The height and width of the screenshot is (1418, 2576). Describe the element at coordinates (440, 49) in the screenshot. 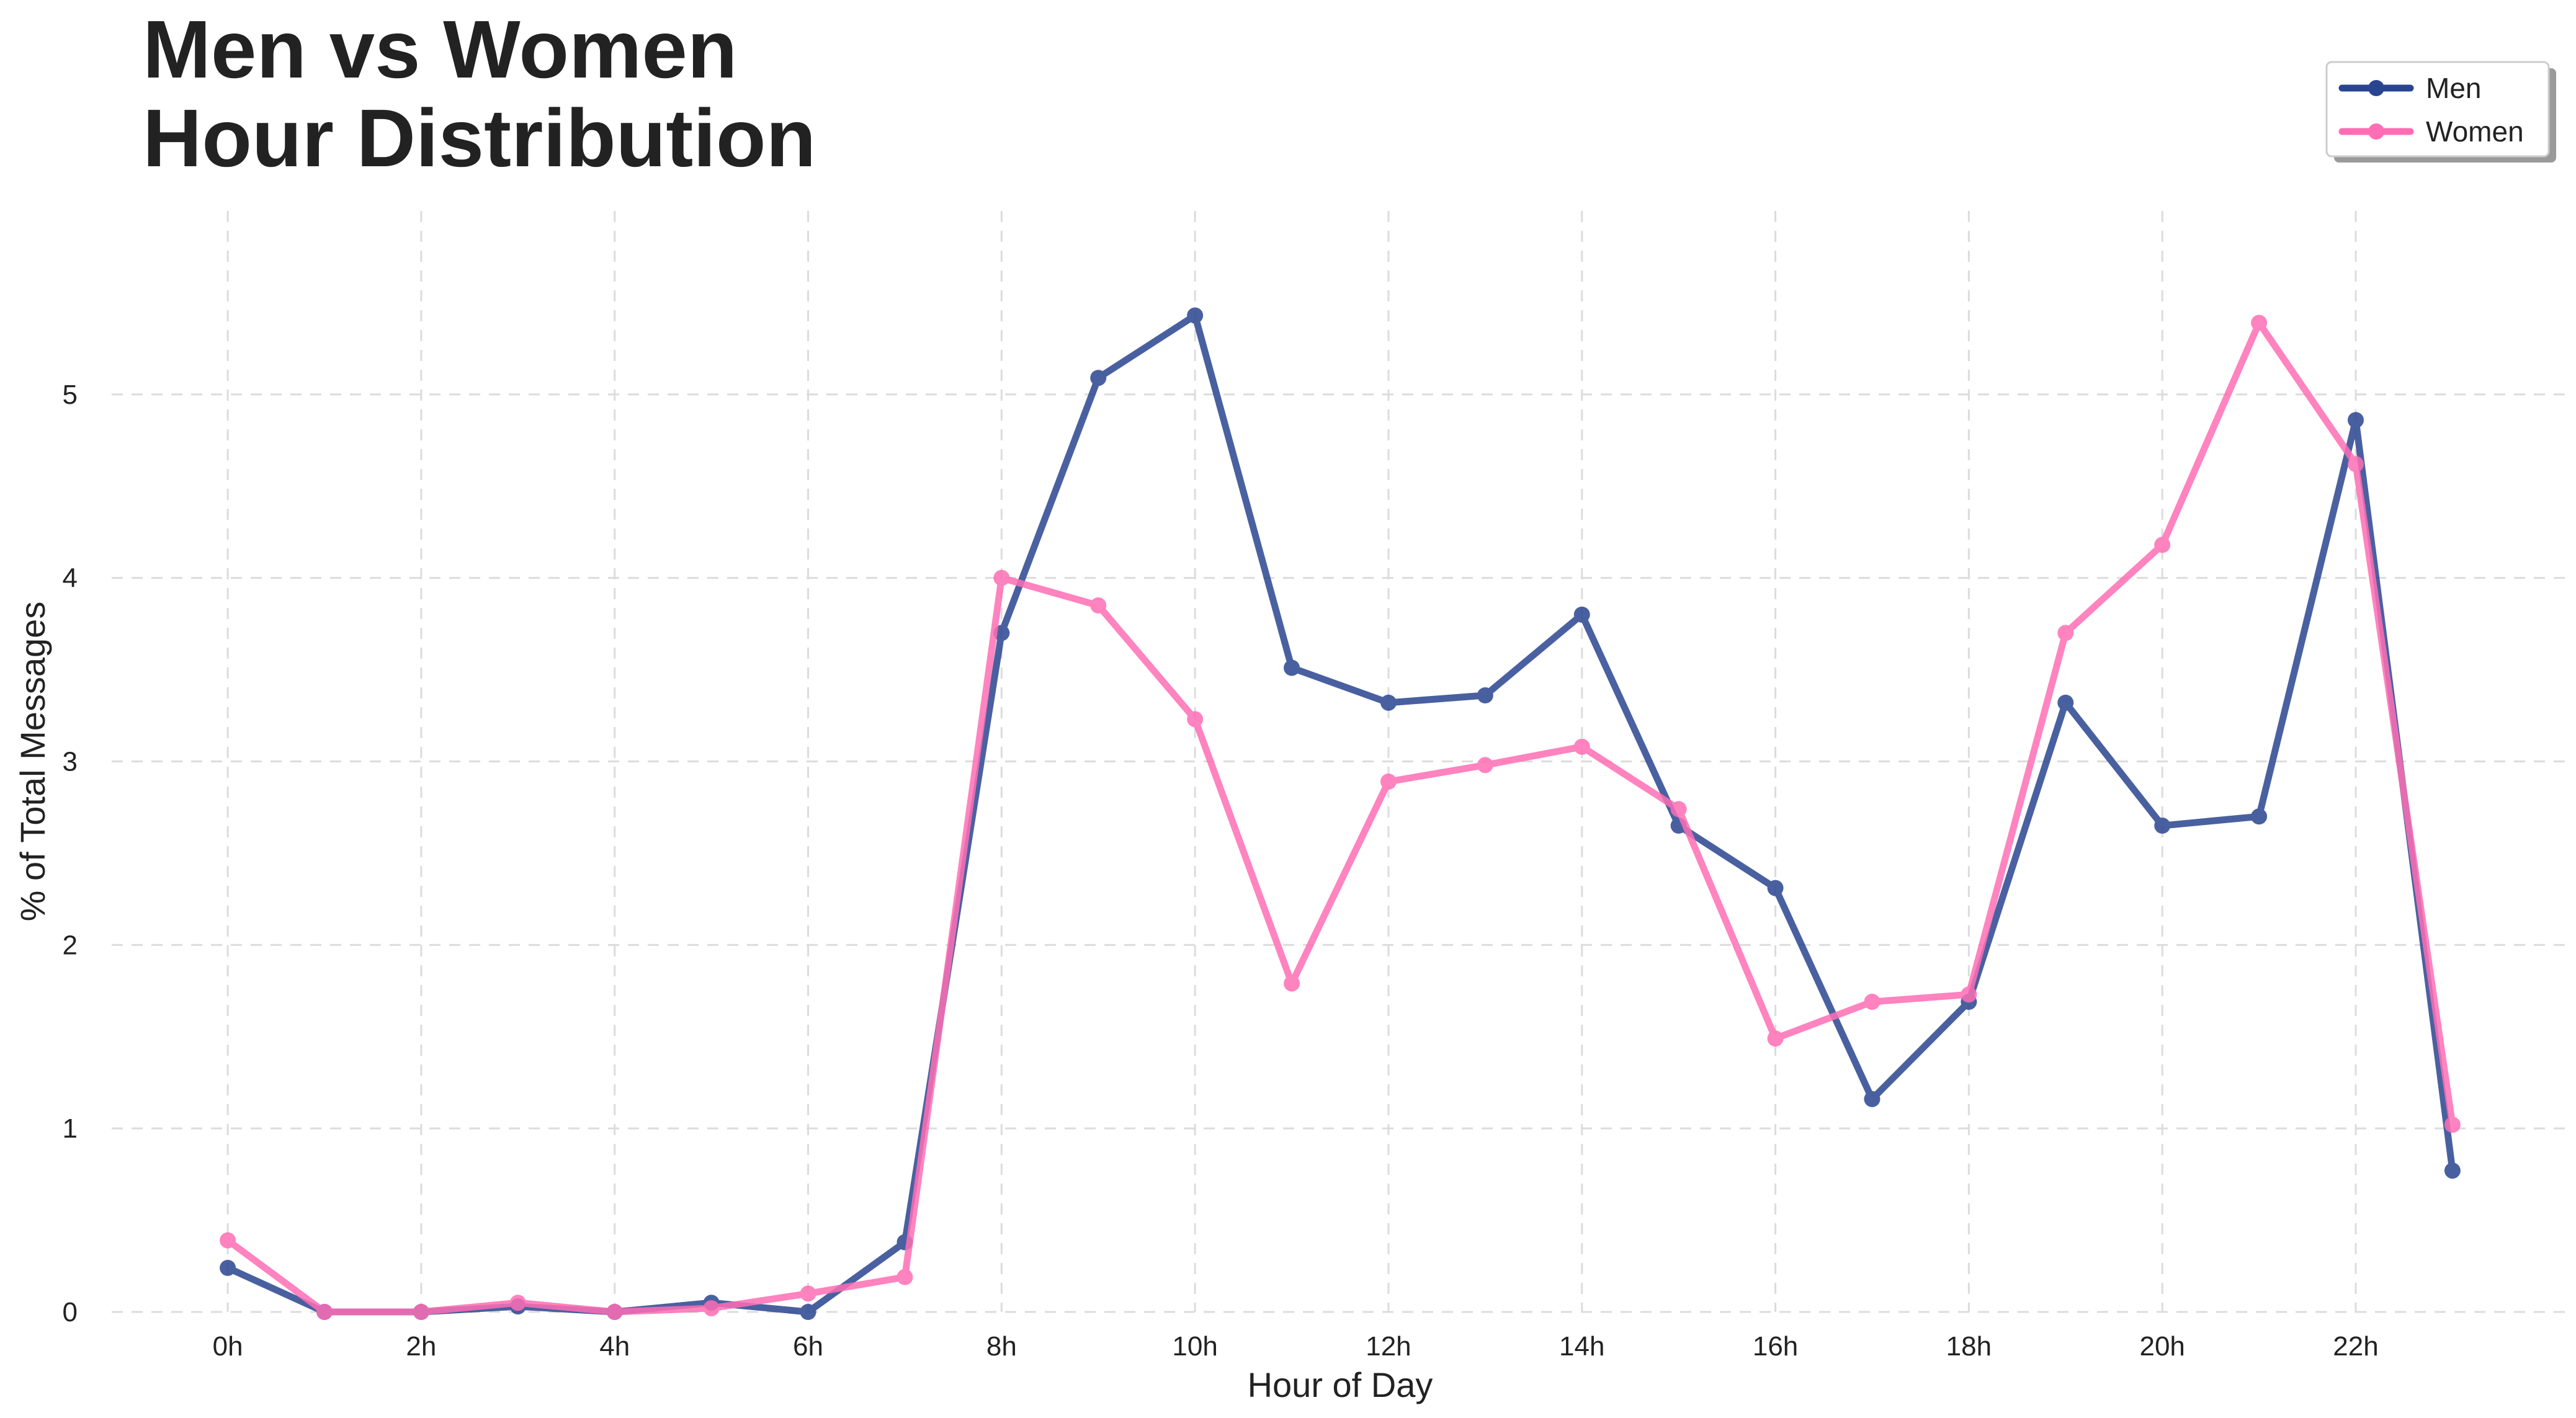

I see `chart-title-line-1: Men vs Women` at that location.